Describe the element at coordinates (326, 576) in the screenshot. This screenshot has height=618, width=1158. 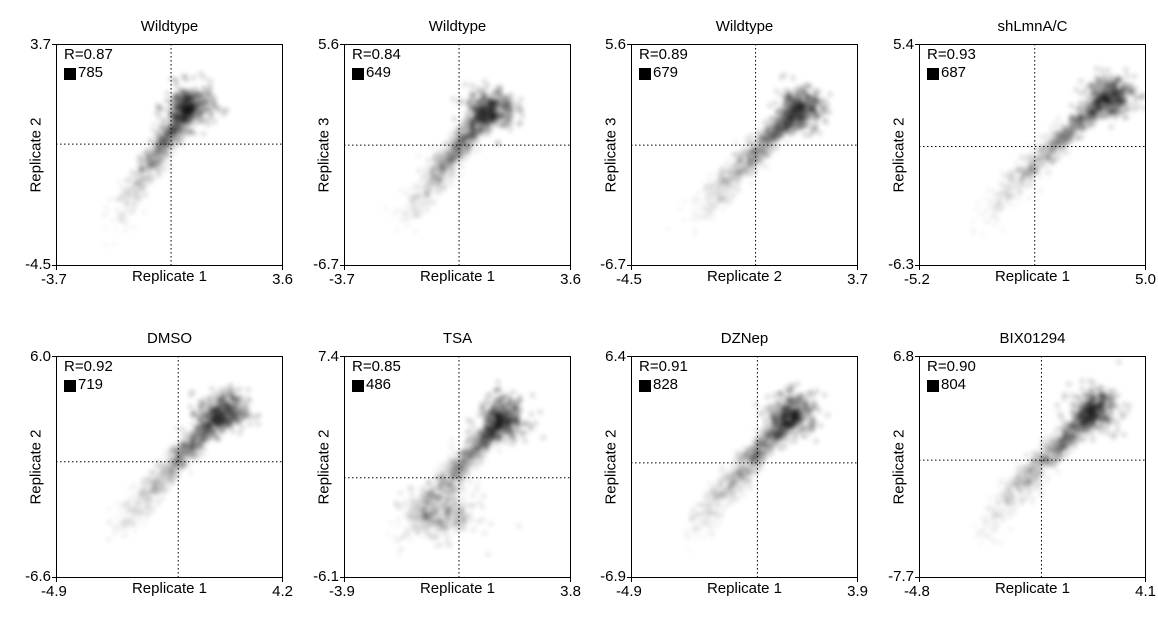
I see `y-tick-label-bottom: -6.1` at that location.